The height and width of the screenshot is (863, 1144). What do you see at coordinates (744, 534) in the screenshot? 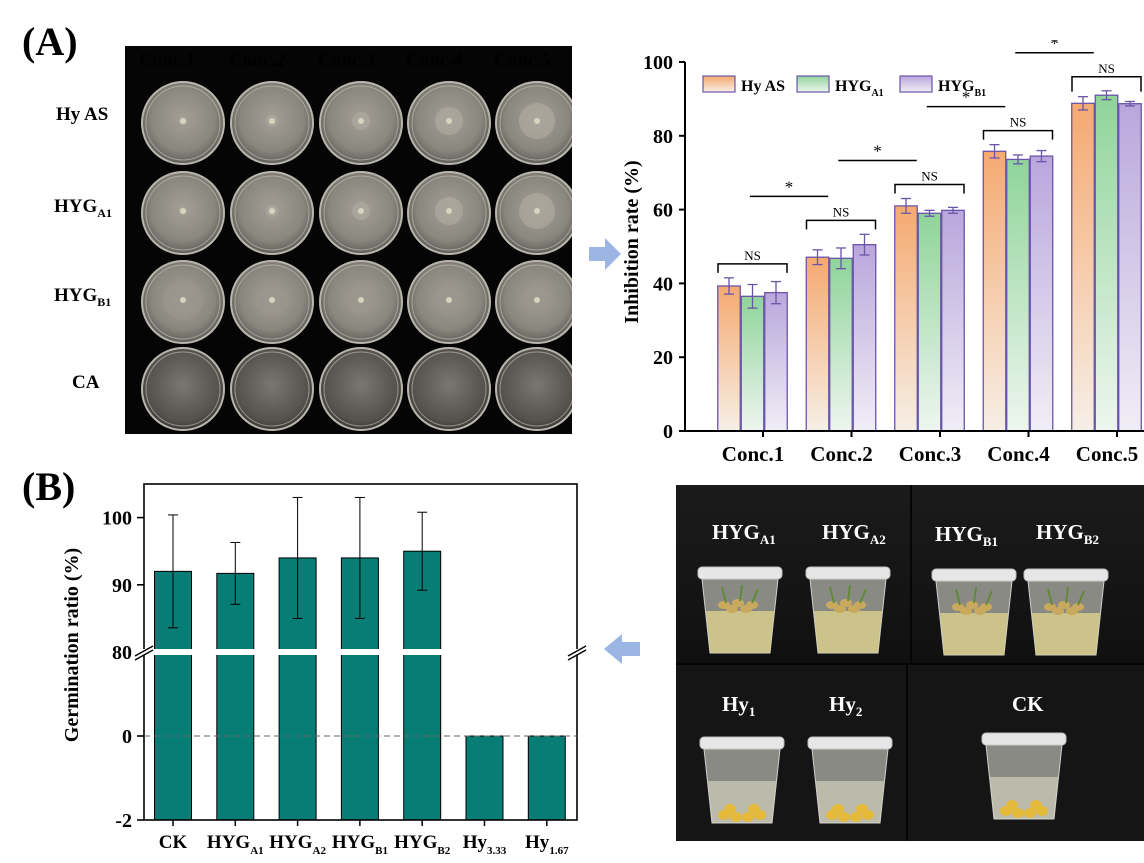
I see `cup-label-hyga1: HYGA1` at bounding box center [744, 534].